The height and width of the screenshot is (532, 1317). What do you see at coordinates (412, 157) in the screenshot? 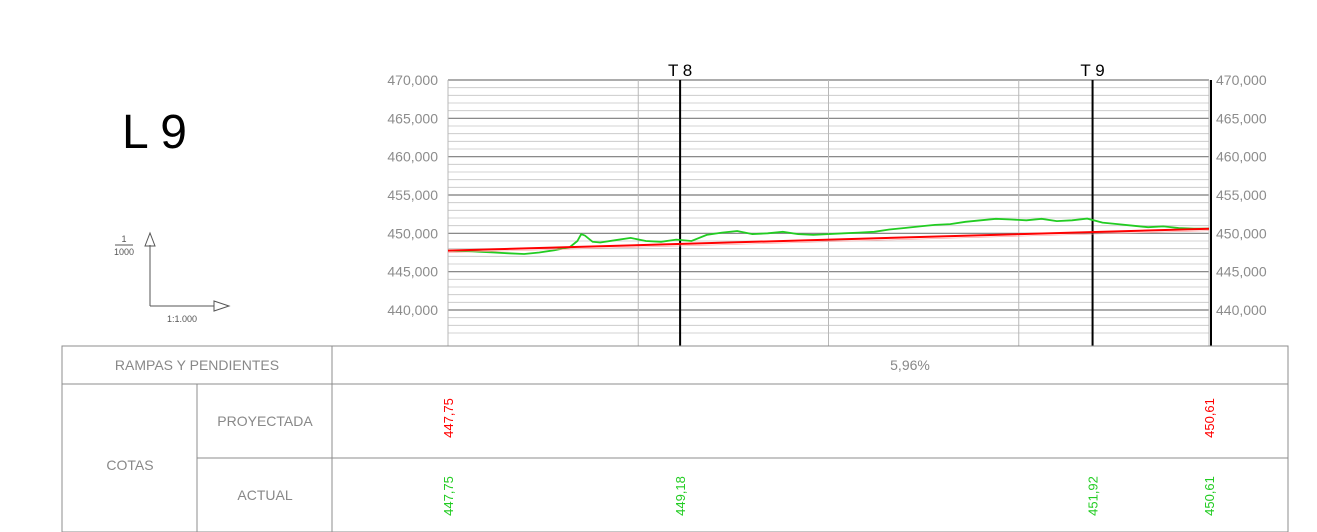
I see `y-tick-label-left: 460,000` at bounding box center [412, 157].